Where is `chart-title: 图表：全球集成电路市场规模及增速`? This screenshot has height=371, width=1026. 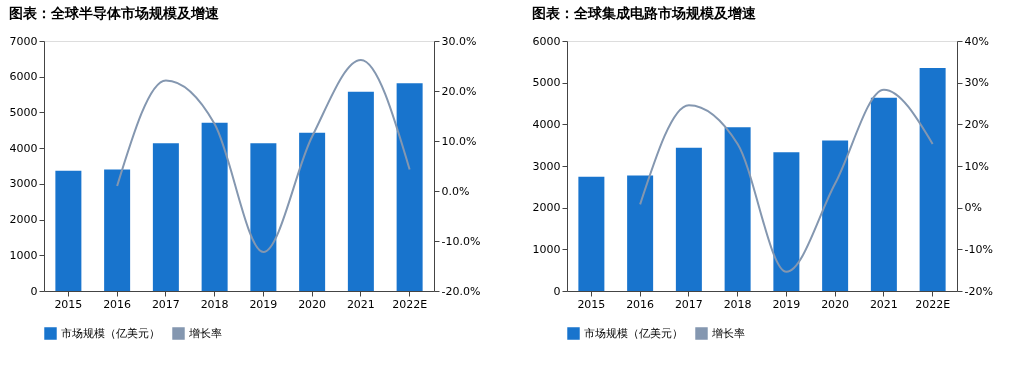 chart-title: 图表：全球集成电路市场规模及增速 is located at coordinates (645, 13).